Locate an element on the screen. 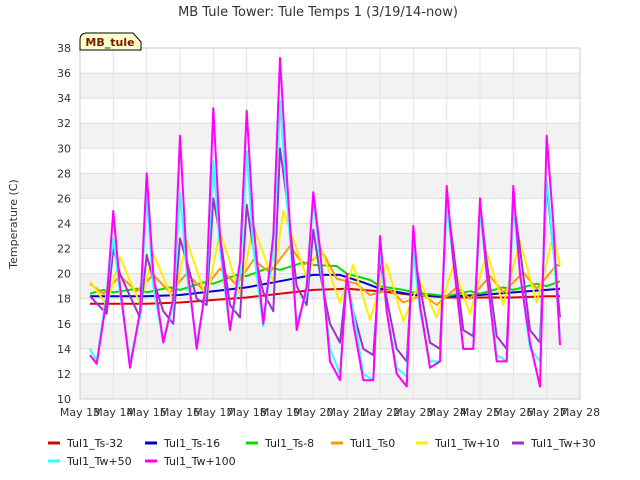  x-tick-label: May 19 is located at coordinates (280, 412).